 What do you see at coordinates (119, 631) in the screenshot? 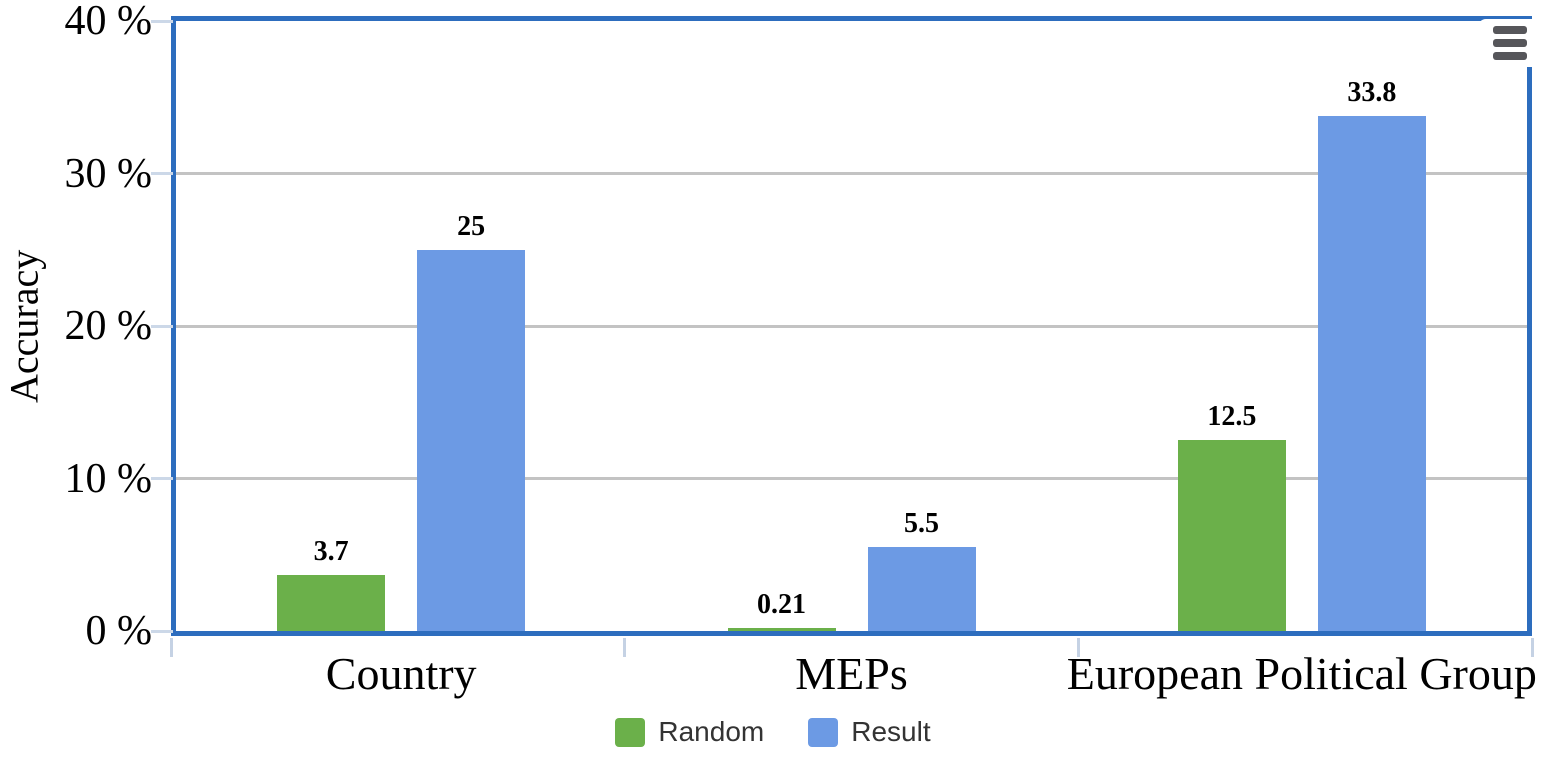
I see `y-axis-tick-label: 0 %` at bounding box center [119, 631].